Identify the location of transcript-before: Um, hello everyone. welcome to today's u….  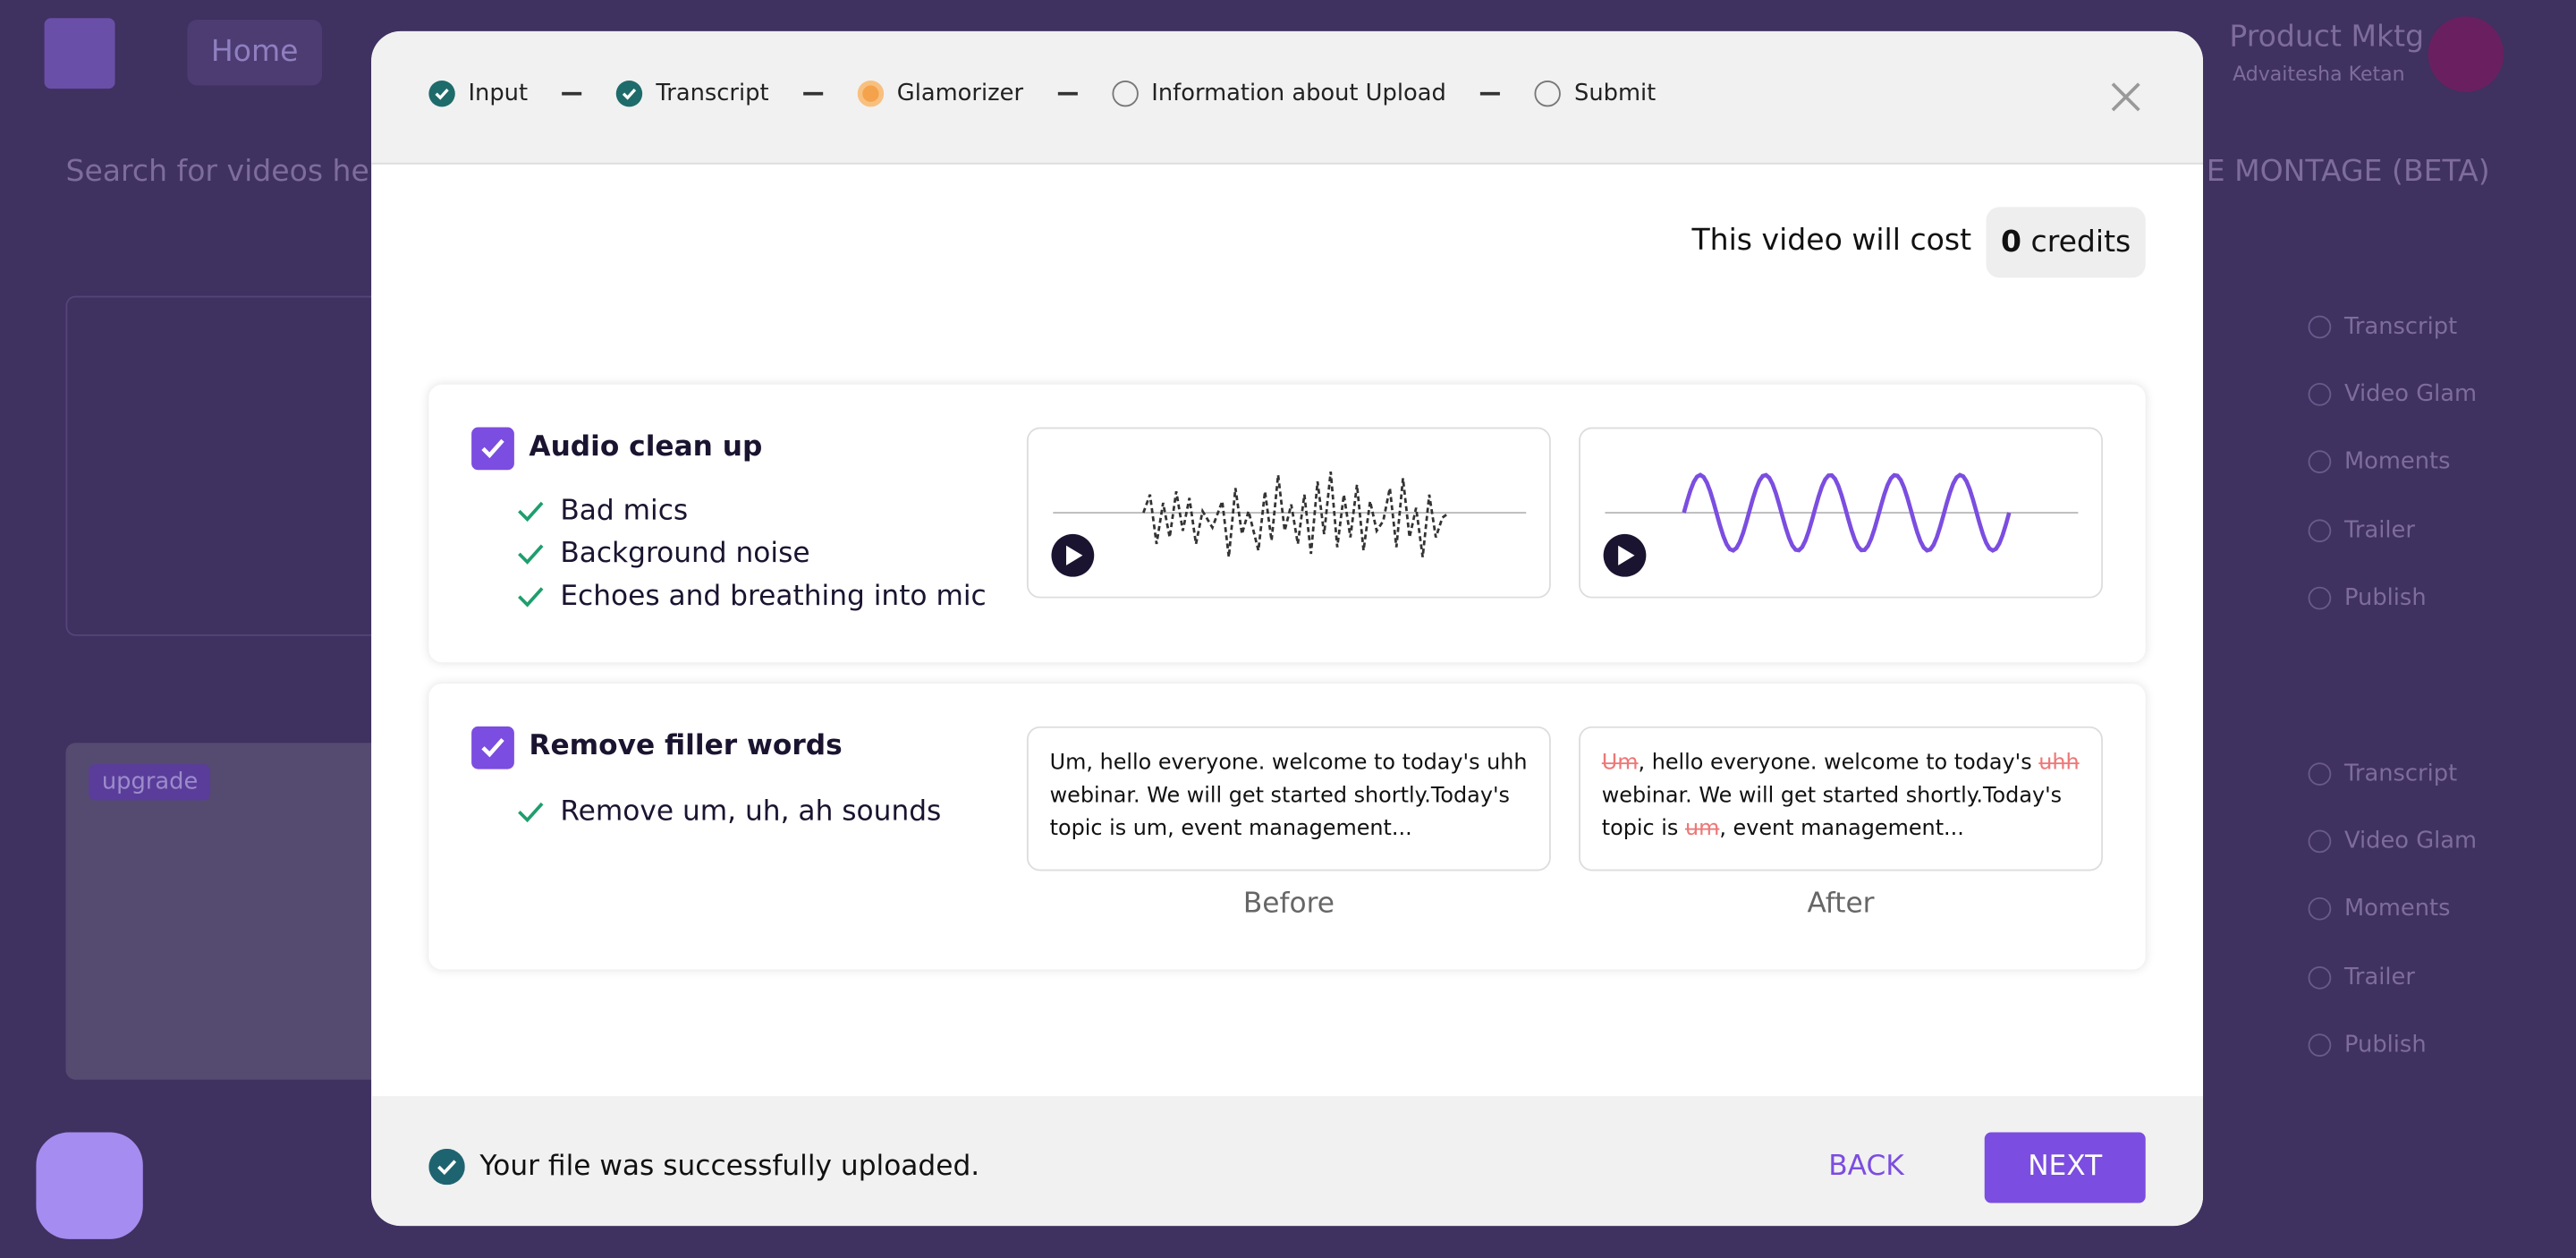
(1288, 798).